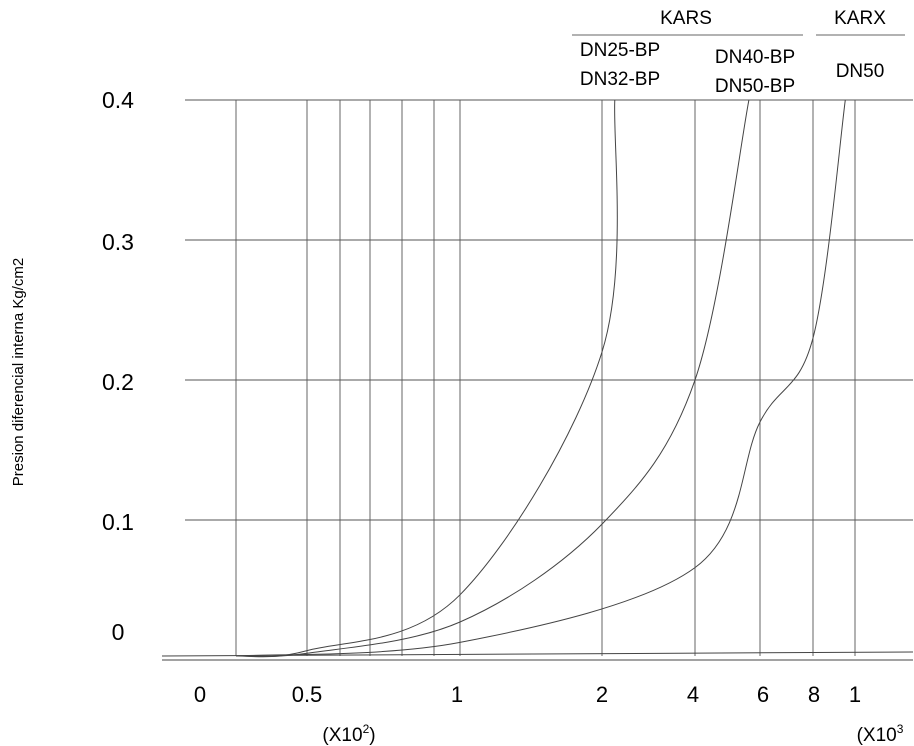 Image resolution: width=914 pixels, height=746 pixels. Describe the element at coordinates (307, 694) in the screenshot. I see `x-tick-label: 0.5` at that location.